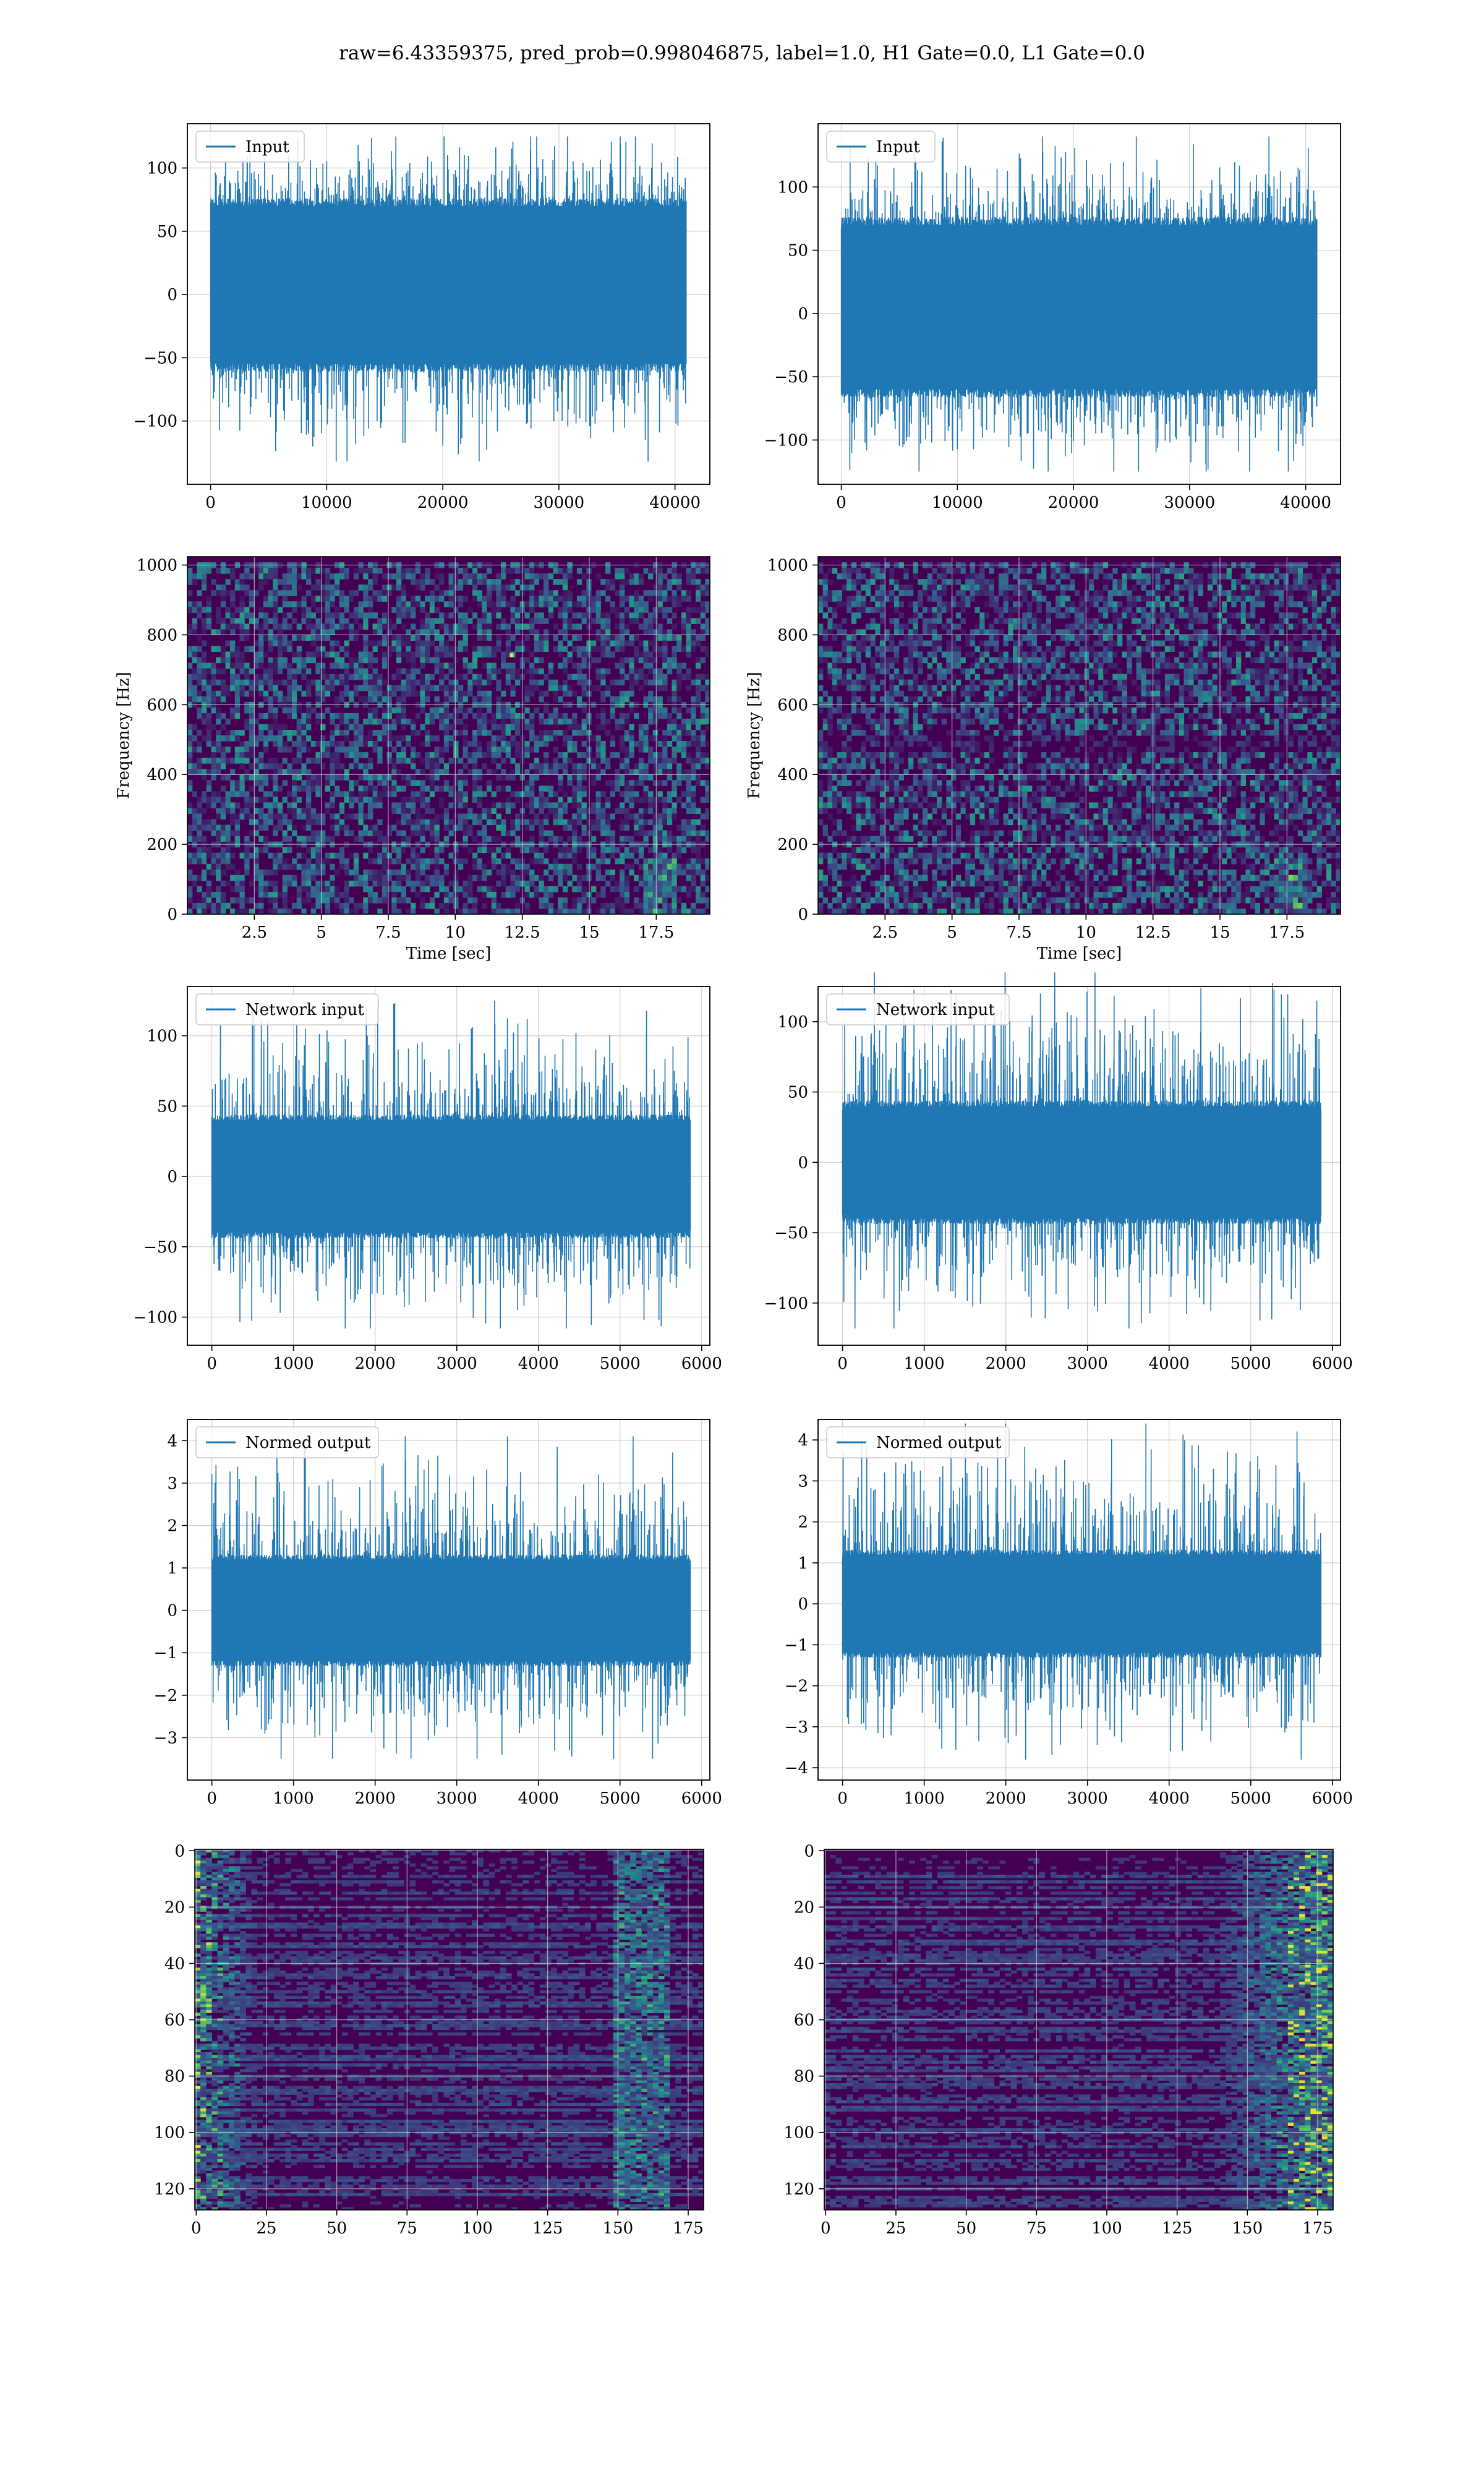  Describe the element at coordinates (881, 146) in the screenshot. I see `chart-1-legend: Input` at that location.